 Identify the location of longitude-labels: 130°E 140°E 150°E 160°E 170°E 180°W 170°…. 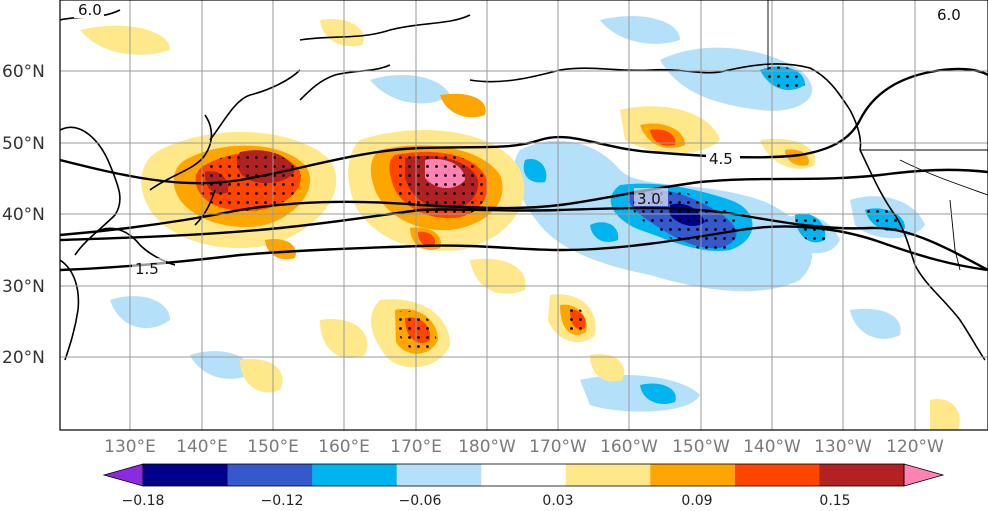
(524, 447).